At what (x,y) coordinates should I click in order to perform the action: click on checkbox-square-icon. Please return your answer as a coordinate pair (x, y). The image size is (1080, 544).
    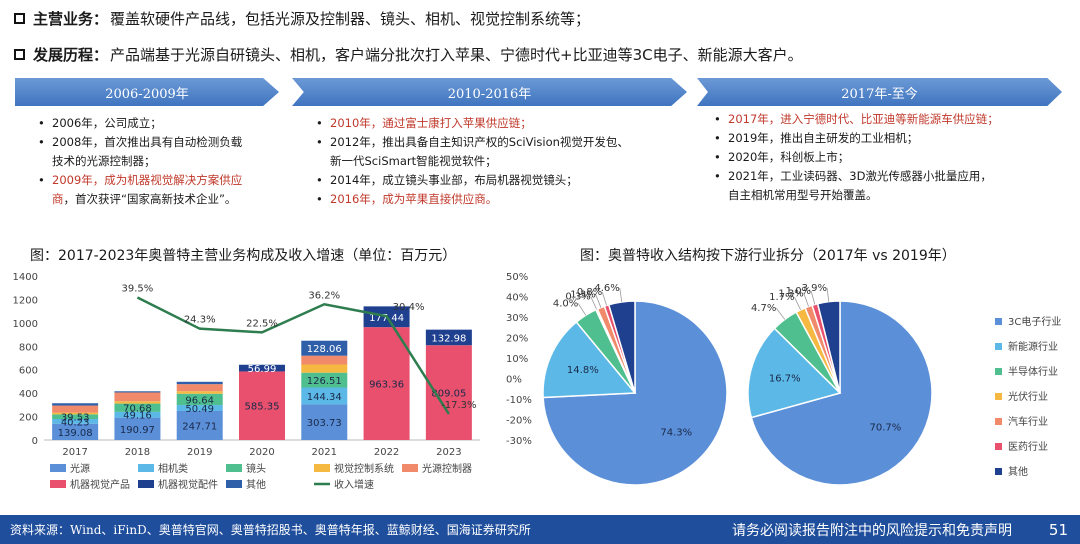
    Looking at the image, I should click on (19, 54).